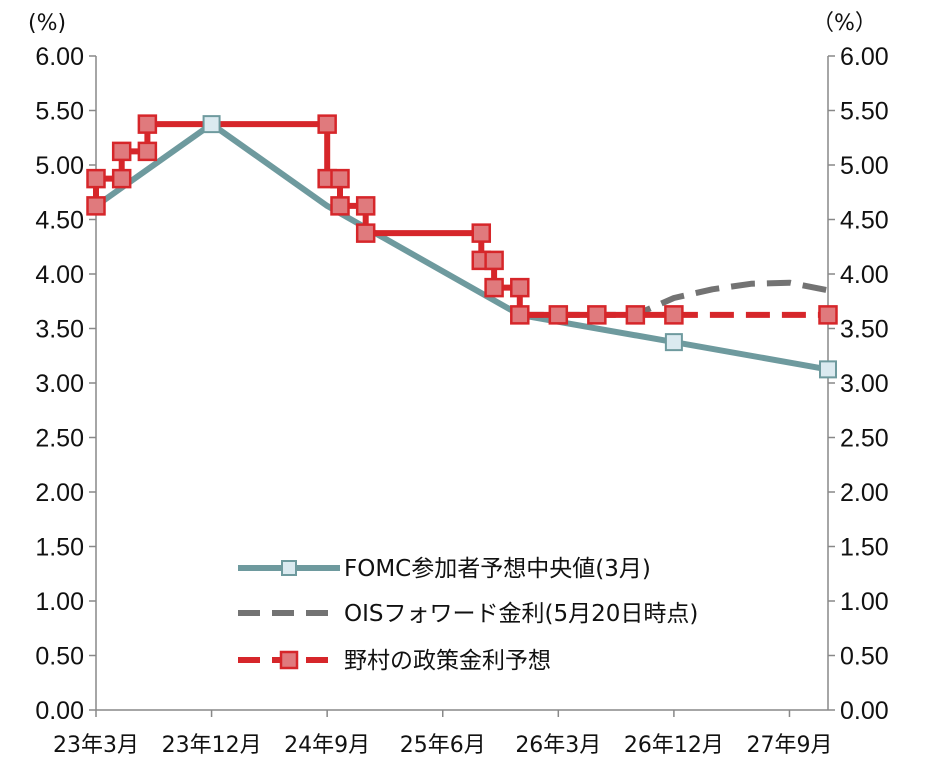  What do you see at coordinates (864, 221) in the screenshot?
I see `right-y-tick-label: 4.50` at bounding box center [864, 221].